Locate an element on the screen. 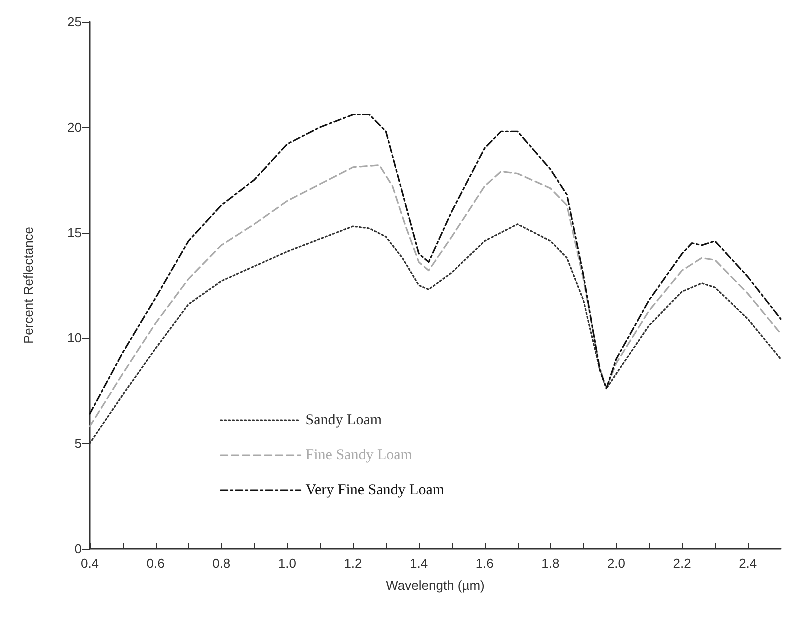 The width and height of the screenshot is (801, 620). text: Fine Sandy Loam is located at coordinates (359, 456).